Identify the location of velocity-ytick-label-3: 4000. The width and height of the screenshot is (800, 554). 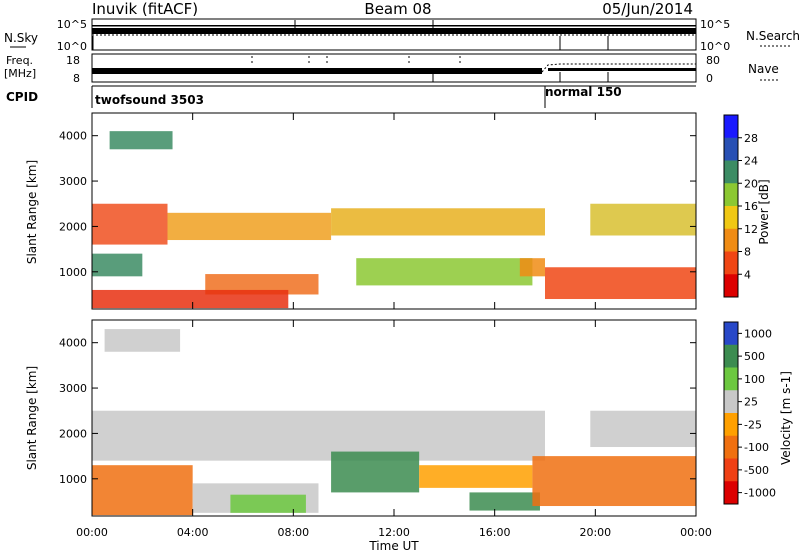
(73, 343).